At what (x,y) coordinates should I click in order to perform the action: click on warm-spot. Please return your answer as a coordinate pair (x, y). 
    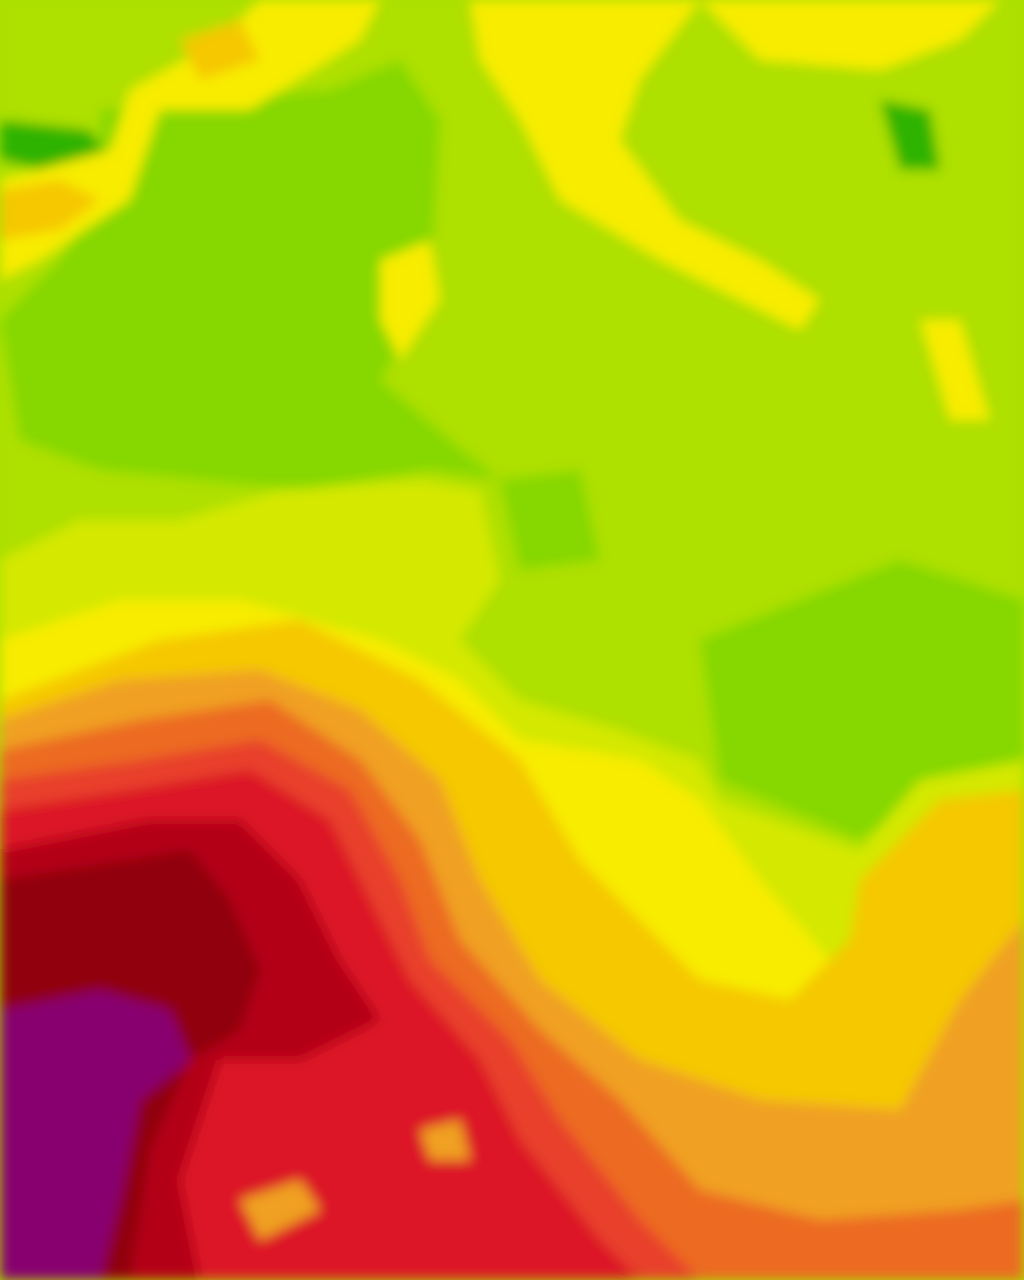
    Looking at the image, I should click on (355, 1180).